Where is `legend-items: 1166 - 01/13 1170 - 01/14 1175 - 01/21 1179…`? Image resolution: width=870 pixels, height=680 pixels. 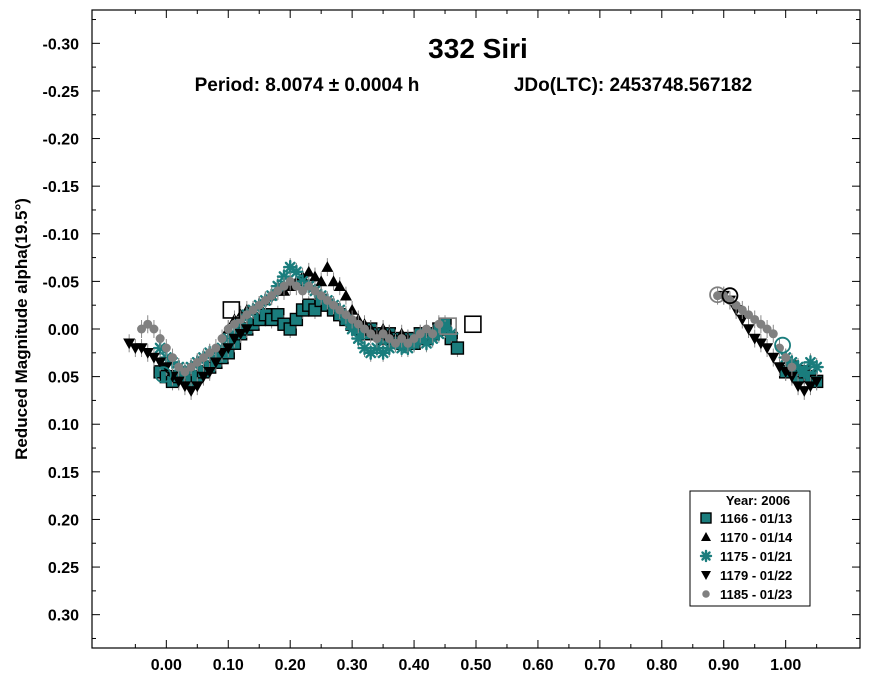
legend-items: 1166 - 01/13 1170 - 01/14 1175 - 01/21 1179… is located at coordinates (746, 556).